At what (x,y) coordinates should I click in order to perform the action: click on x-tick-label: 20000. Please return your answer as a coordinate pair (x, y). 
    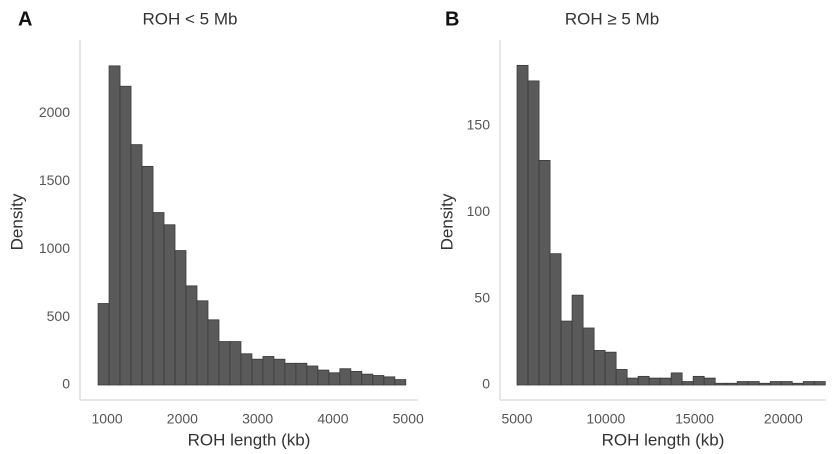
    Looking at the image, I should click on (783, 419).